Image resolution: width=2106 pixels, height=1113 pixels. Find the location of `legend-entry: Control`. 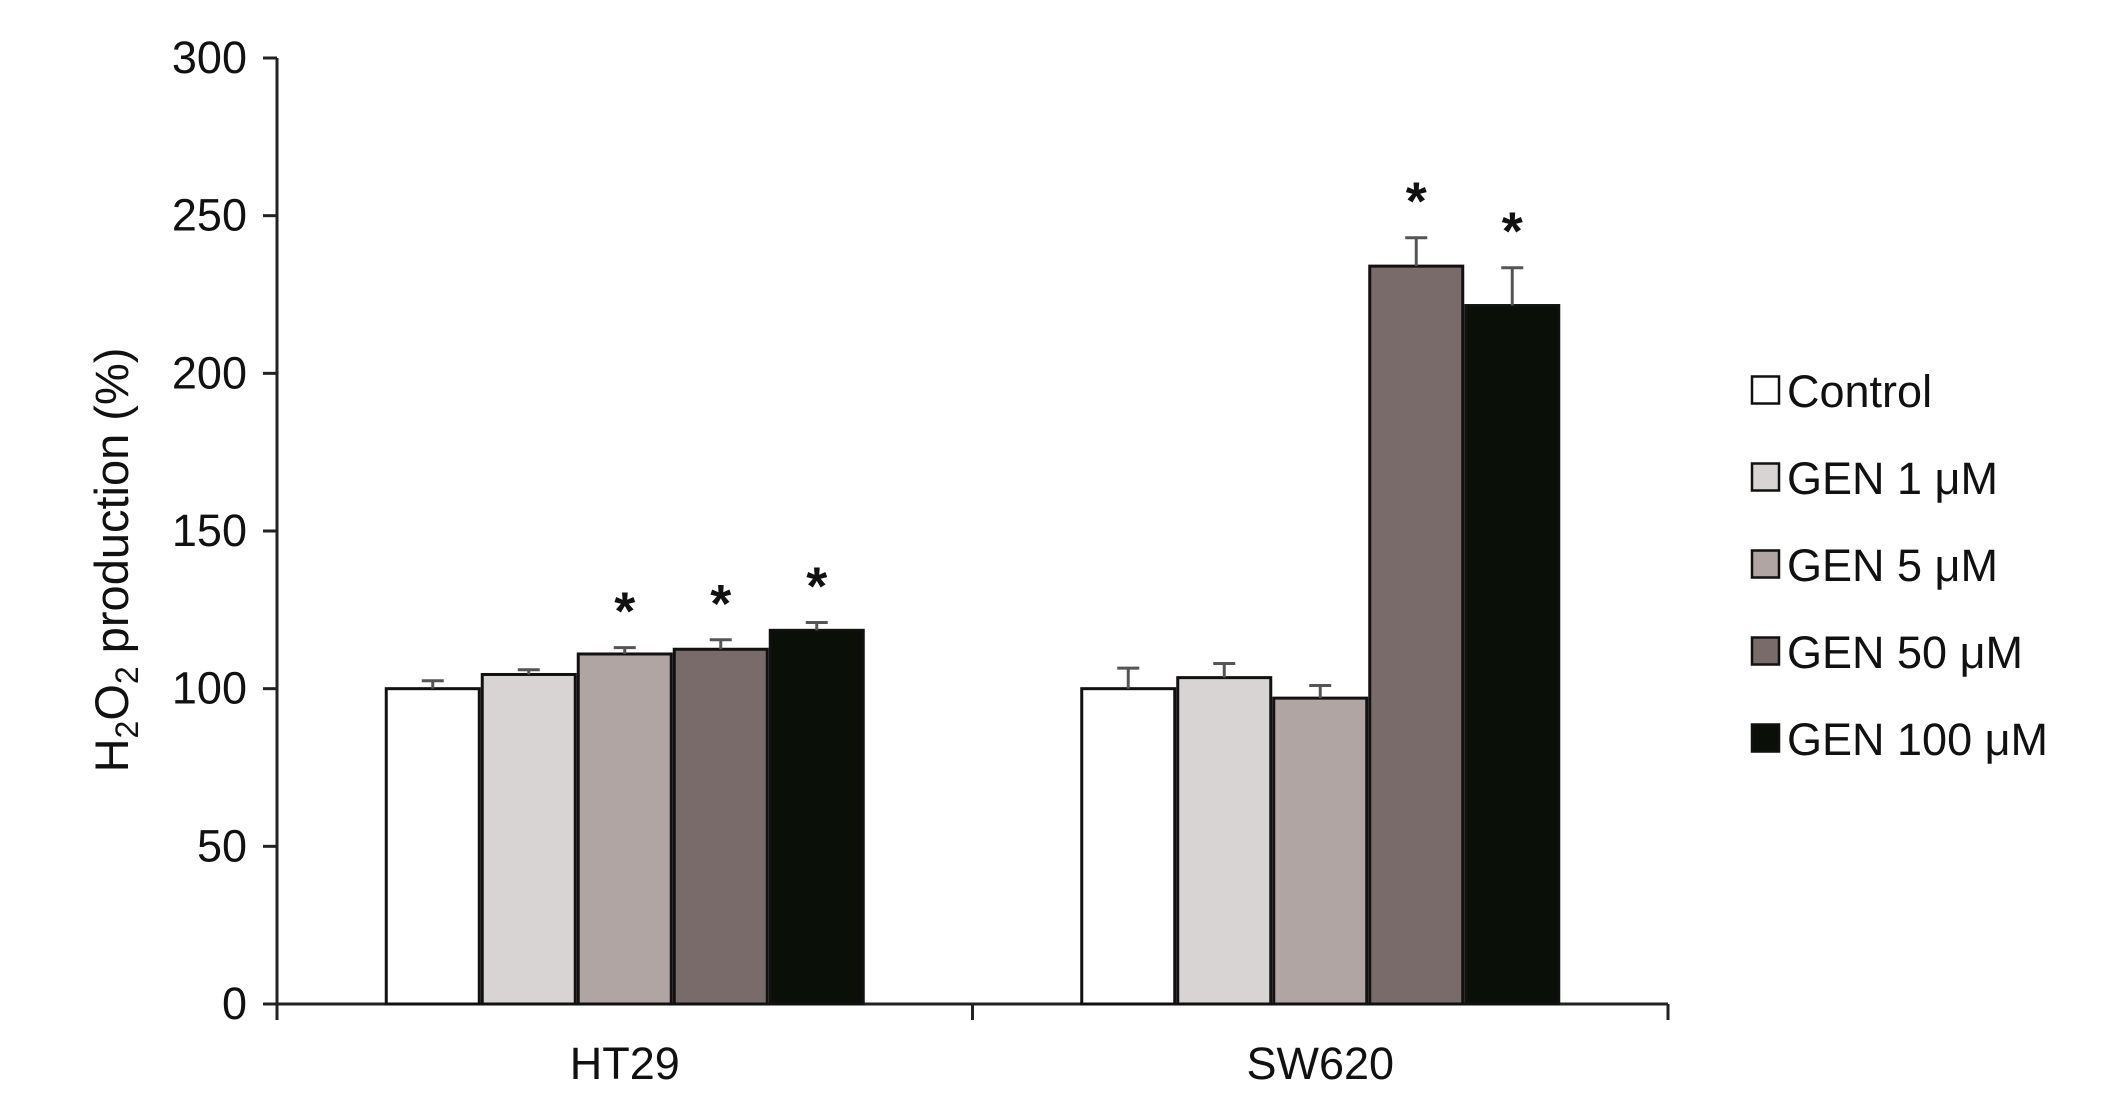

legend-entry: Control is located at coordinates (1859, 391).